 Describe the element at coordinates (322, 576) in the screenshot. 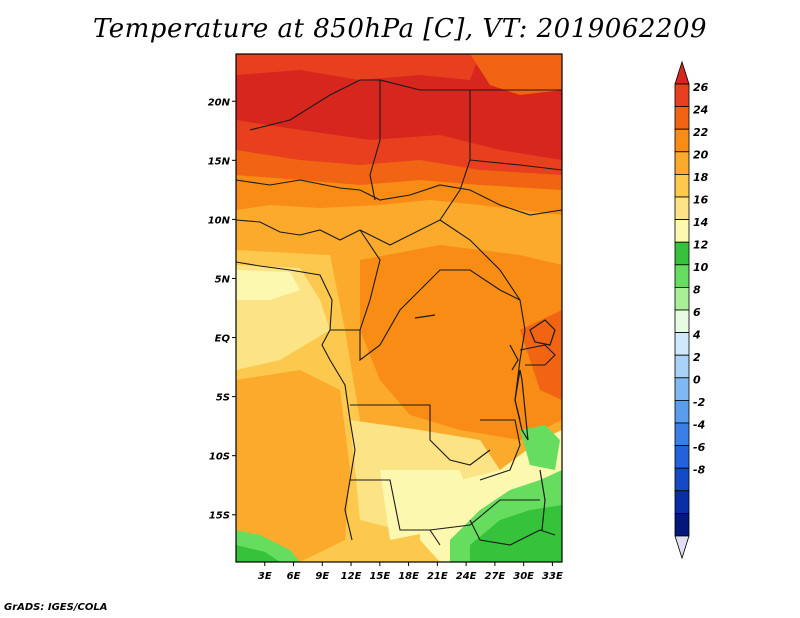

I see `lon-label: 9E` at that location.